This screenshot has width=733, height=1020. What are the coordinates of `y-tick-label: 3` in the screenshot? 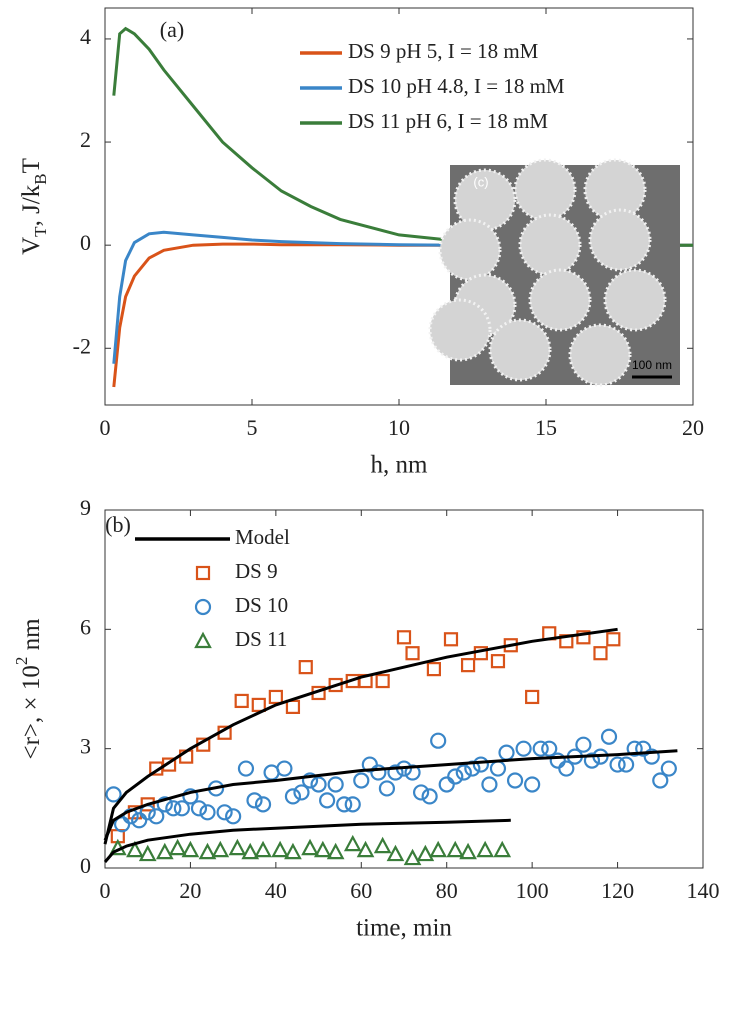 It's located at (85, 746).